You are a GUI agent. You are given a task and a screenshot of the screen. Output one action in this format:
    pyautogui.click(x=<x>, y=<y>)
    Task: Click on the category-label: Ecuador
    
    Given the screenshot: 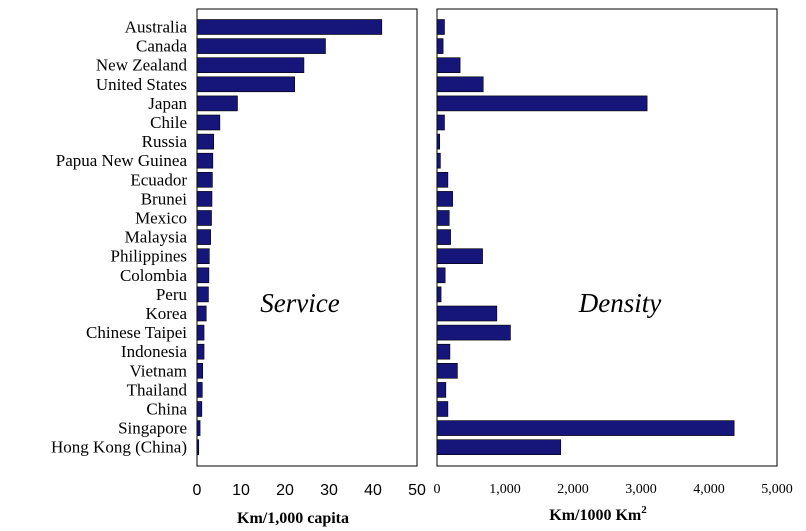 What is the action you would take?
    pyautogui.click(x=158, y=179)
    